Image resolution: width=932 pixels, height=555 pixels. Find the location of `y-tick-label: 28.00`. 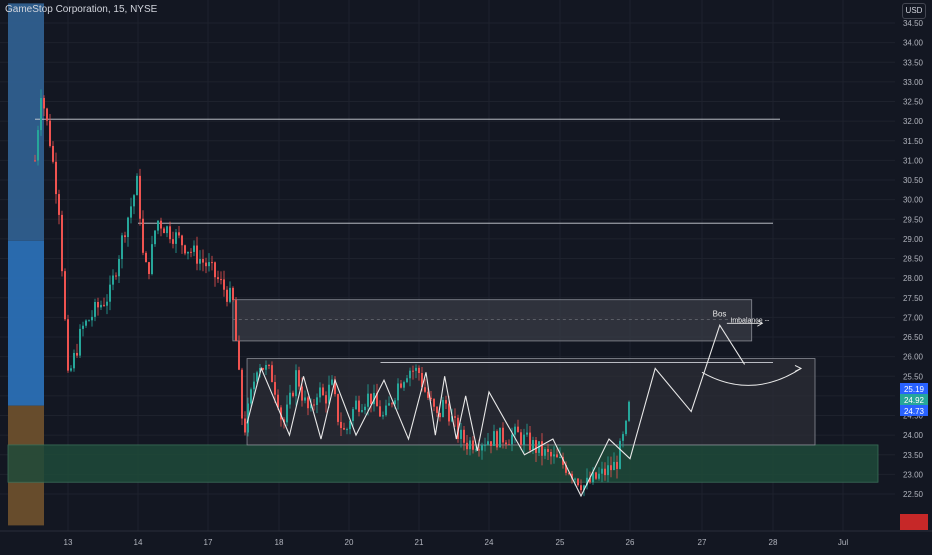

y-tick-label: 28.00 is located at coordinates (913, 278).